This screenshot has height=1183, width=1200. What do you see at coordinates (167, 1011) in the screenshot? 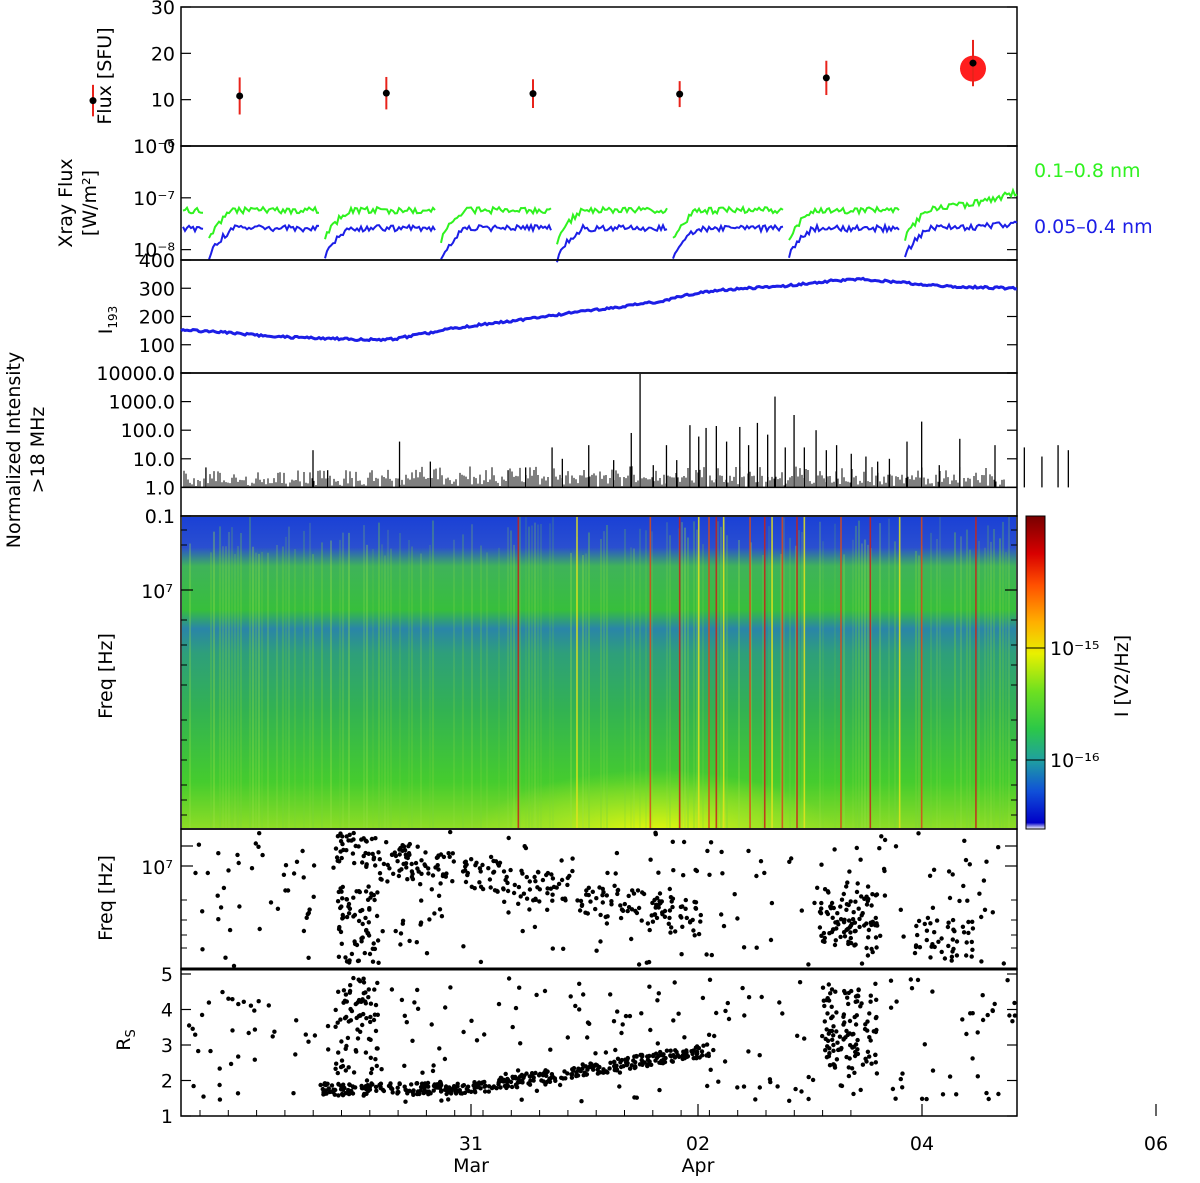
I see `y-tick-label: 4` at bounding box center [167, 1011].